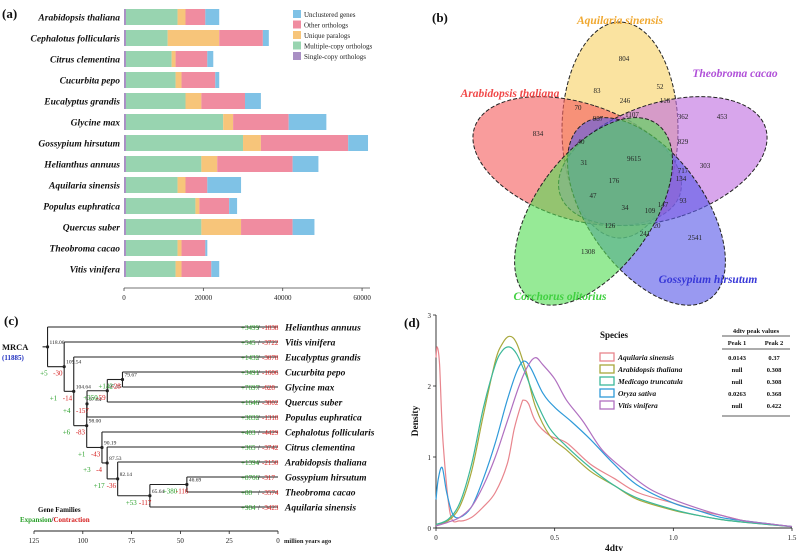  What do you see at coordinates (250, 373) in the screenshot?
I see `leaf-expansion: +3491` at bounding box center [250, 373].